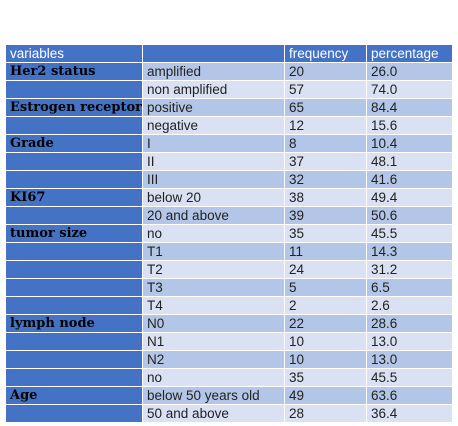  I want to click on frequency-cell: 49, so click(326, 395).